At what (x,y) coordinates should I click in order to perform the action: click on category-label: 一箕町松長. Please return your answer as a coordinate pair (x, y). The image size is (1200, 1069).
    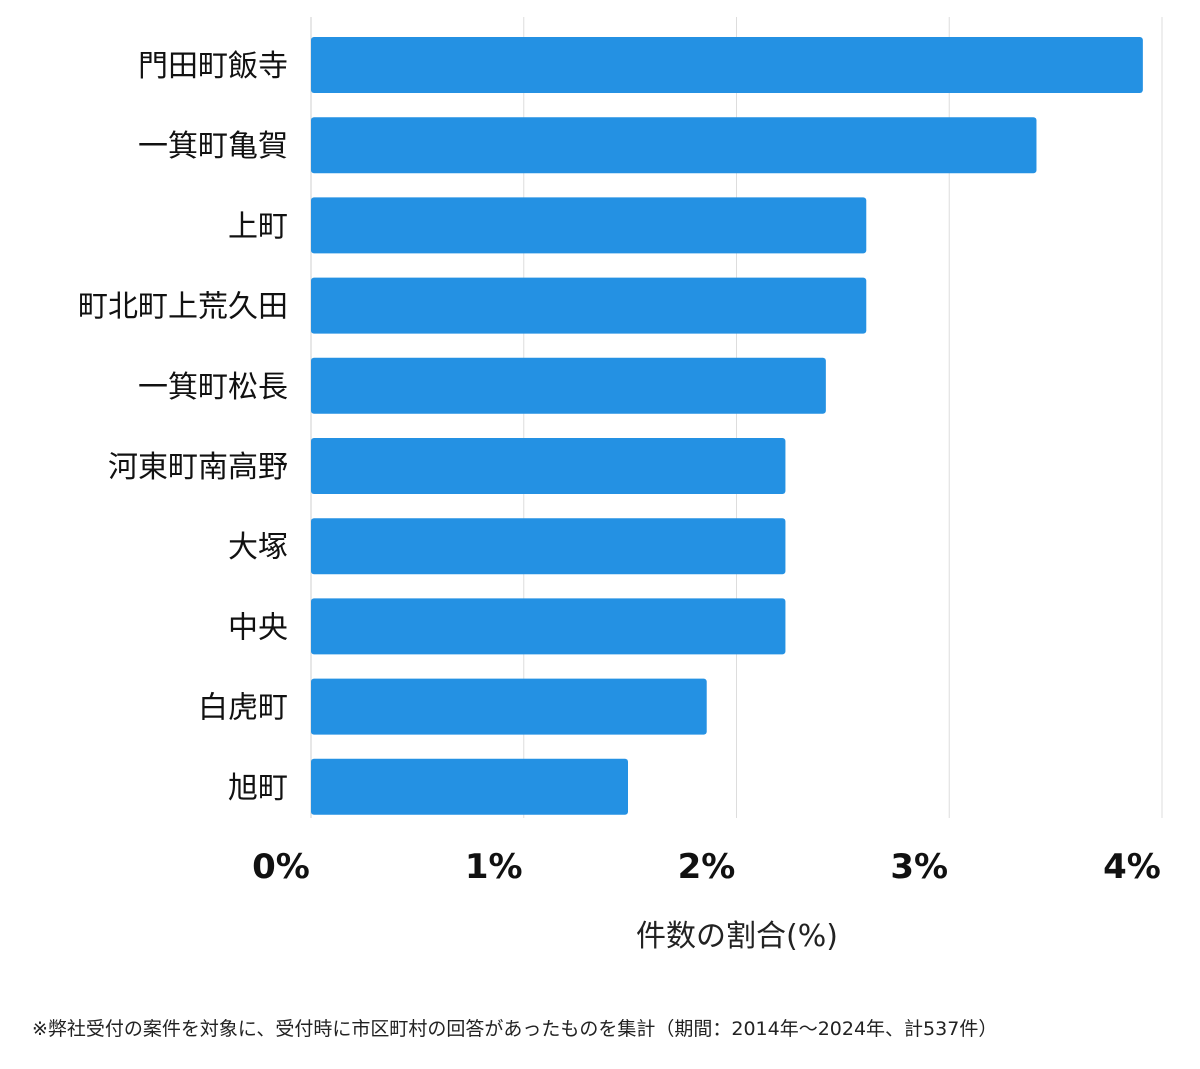
    Looking at the image, I should click on (213, 387).